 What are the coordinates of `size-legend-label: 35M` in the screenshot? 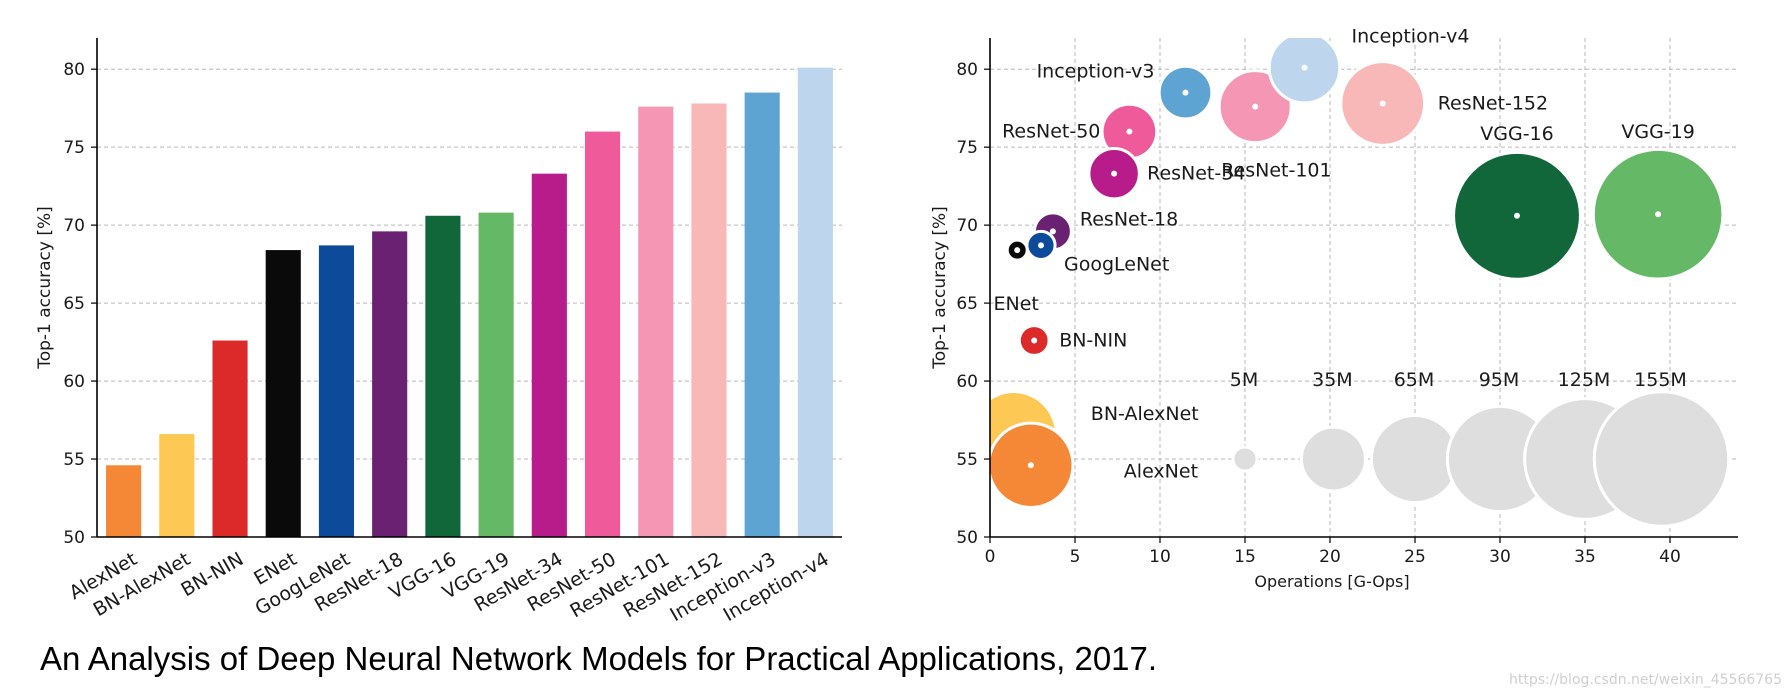 It's located at (1332, 380).